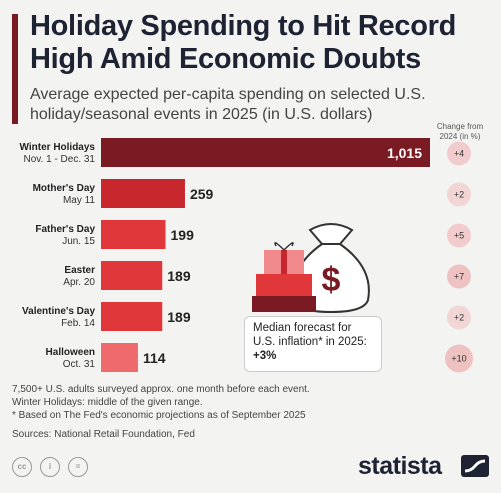 This screenshot has height=493, width=501. What do you see at coordinates (475, 466) in the screenshot?
I see `statista-logo-icon` at bounding box center [475, 466].